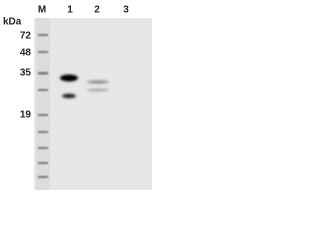 This screenshot has height=240, width=320. Describe the element at coordinates (26, 53) in the screenshot. I see `marker-label: 48` at that location.